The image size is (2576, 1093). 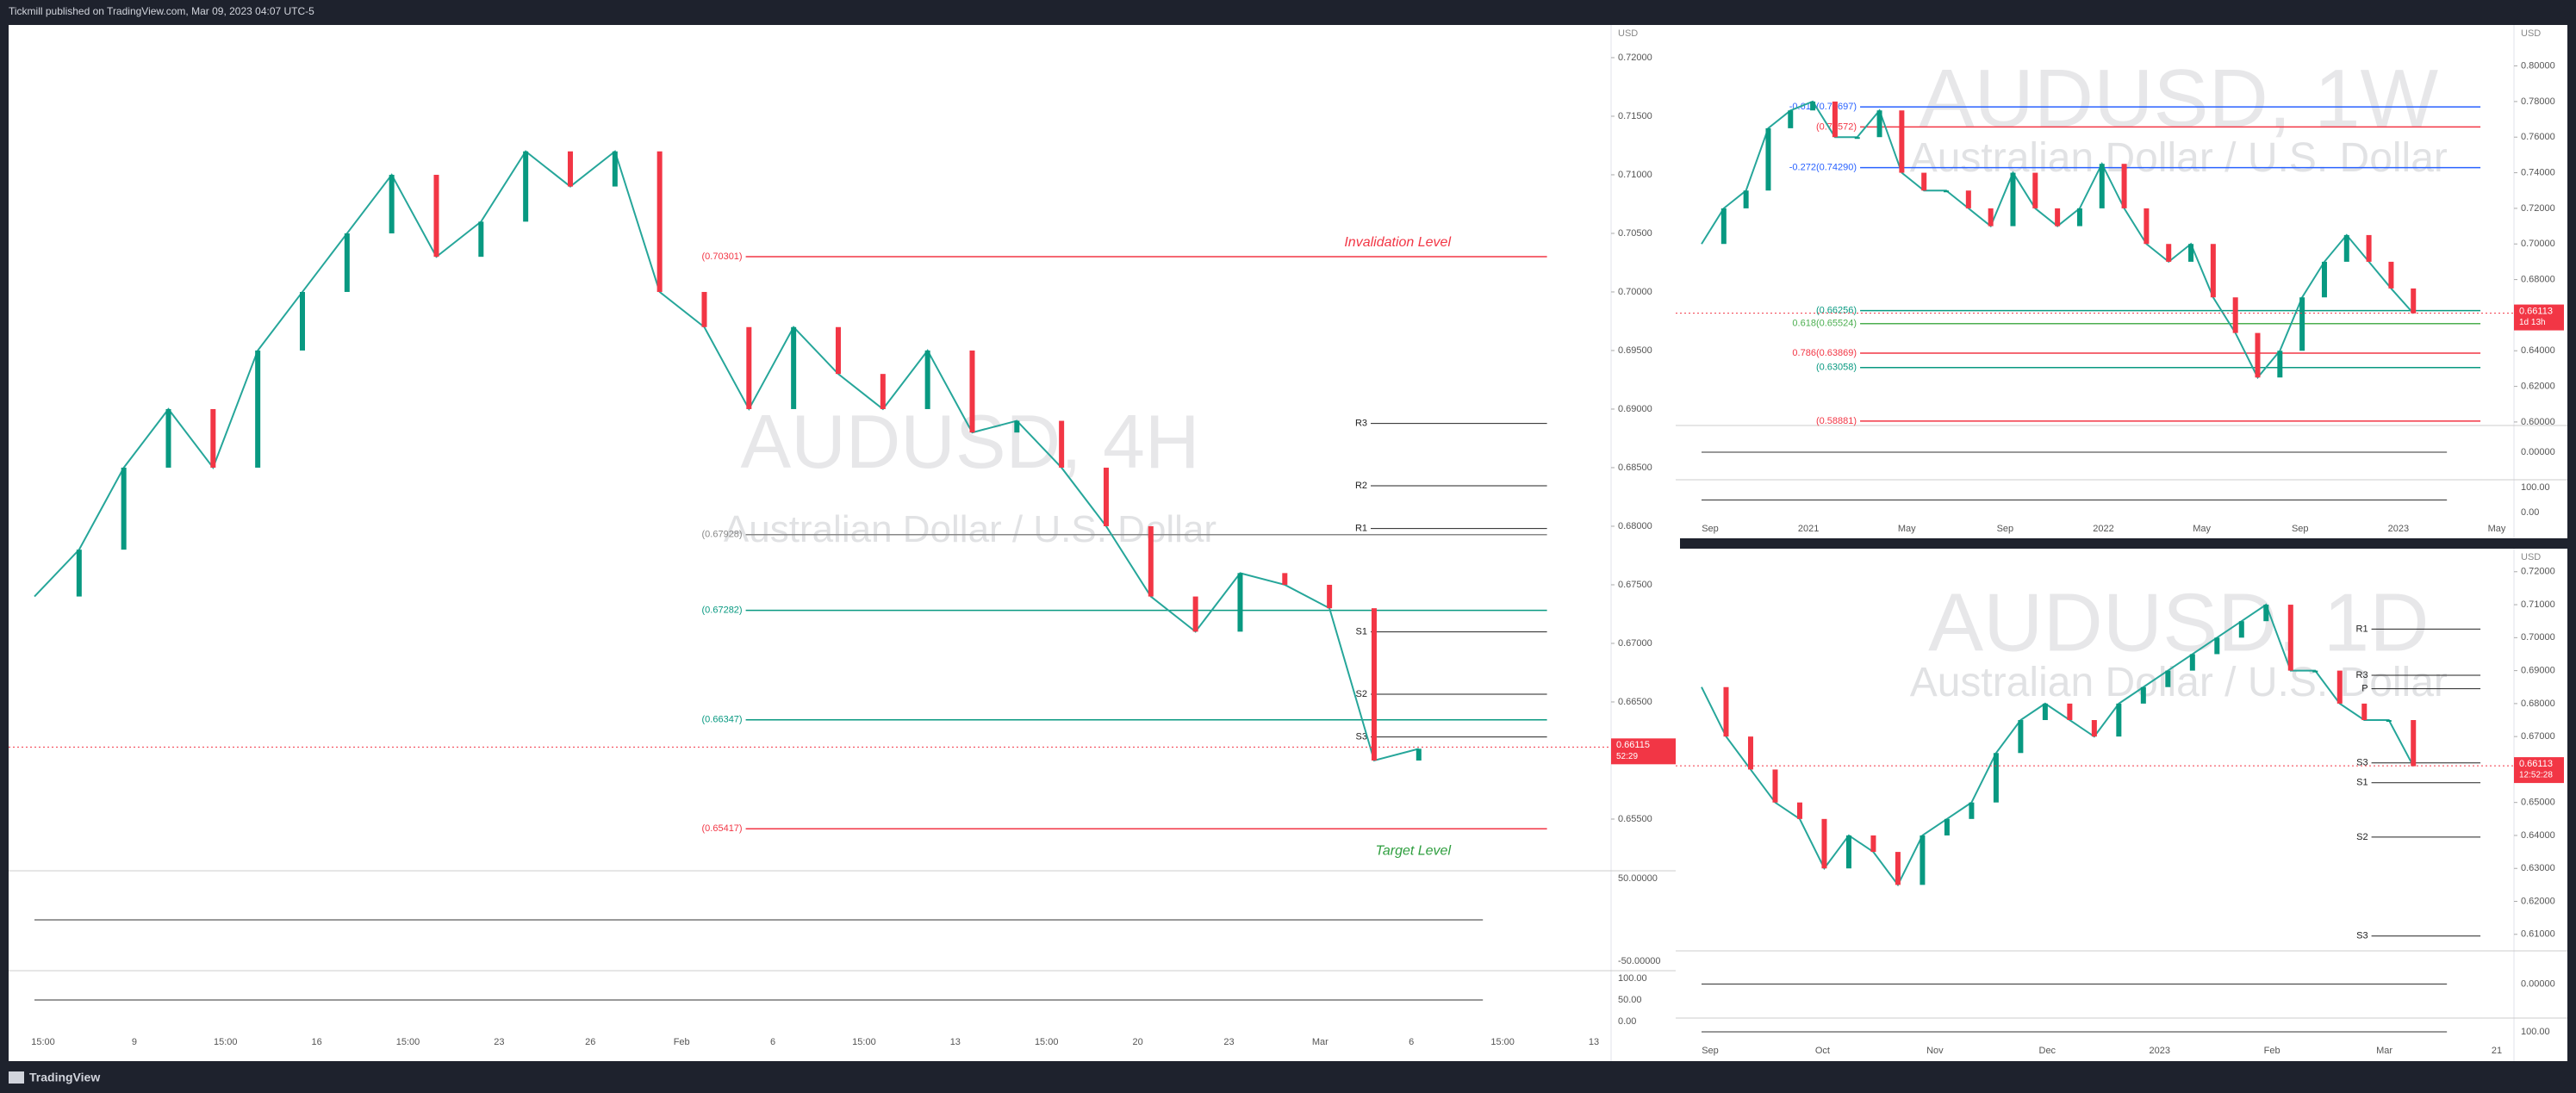 What do you see at coordinates (1640, 961) in the screenshot?
I see `osc-label: -50.00000` at bounding box center [1640, 961].